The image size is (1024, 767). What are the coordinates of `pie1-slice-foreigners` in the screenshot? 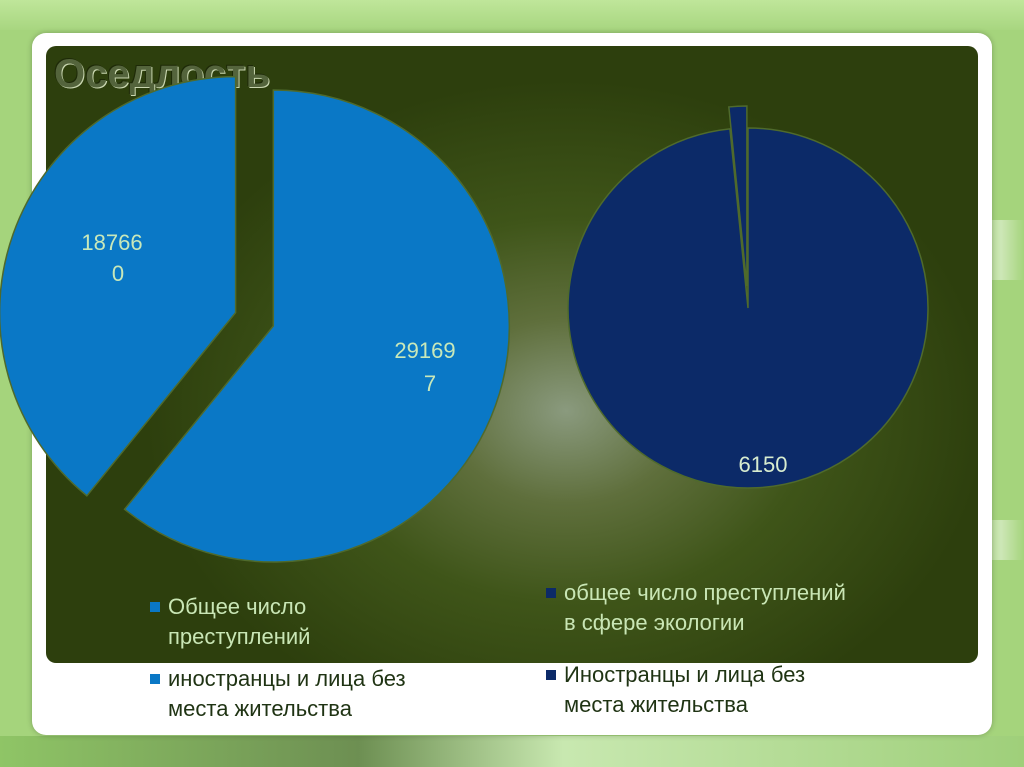 It's located at (118, 286).